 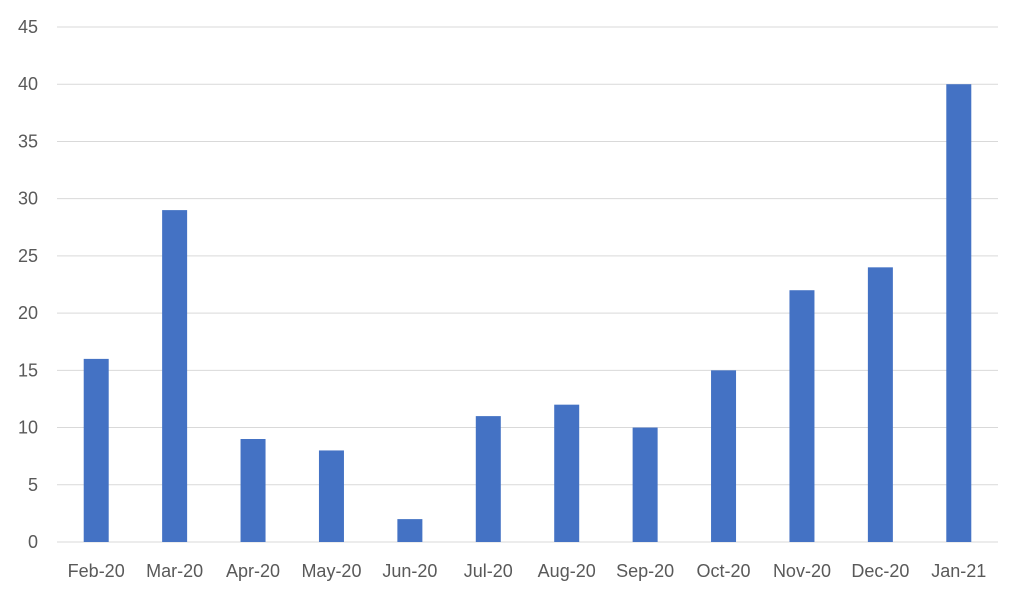 What do you see at coordinates (28, 199) in the screenshot?
I see `y-tick-label-30: 30` at bounding box center [28, 199].